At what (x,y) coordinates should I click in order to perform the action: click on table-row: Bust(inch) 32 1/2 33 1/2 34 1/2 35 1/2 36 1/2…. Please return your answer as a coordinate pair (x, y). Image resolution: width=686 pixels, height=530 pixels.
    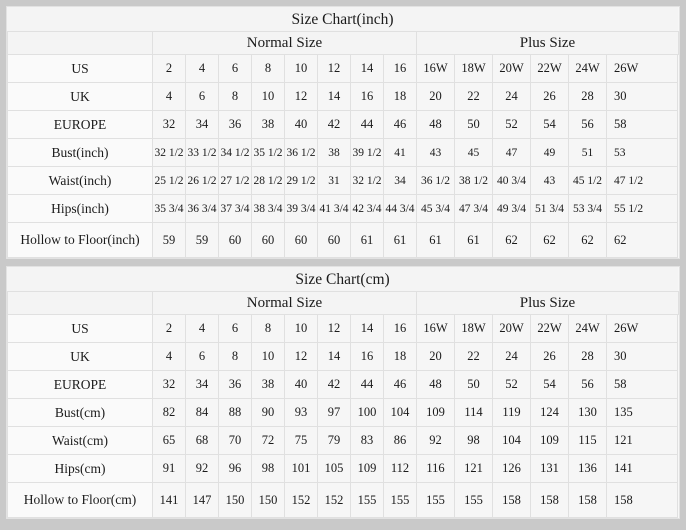
    Looking at the image, I should click on (343, 152).